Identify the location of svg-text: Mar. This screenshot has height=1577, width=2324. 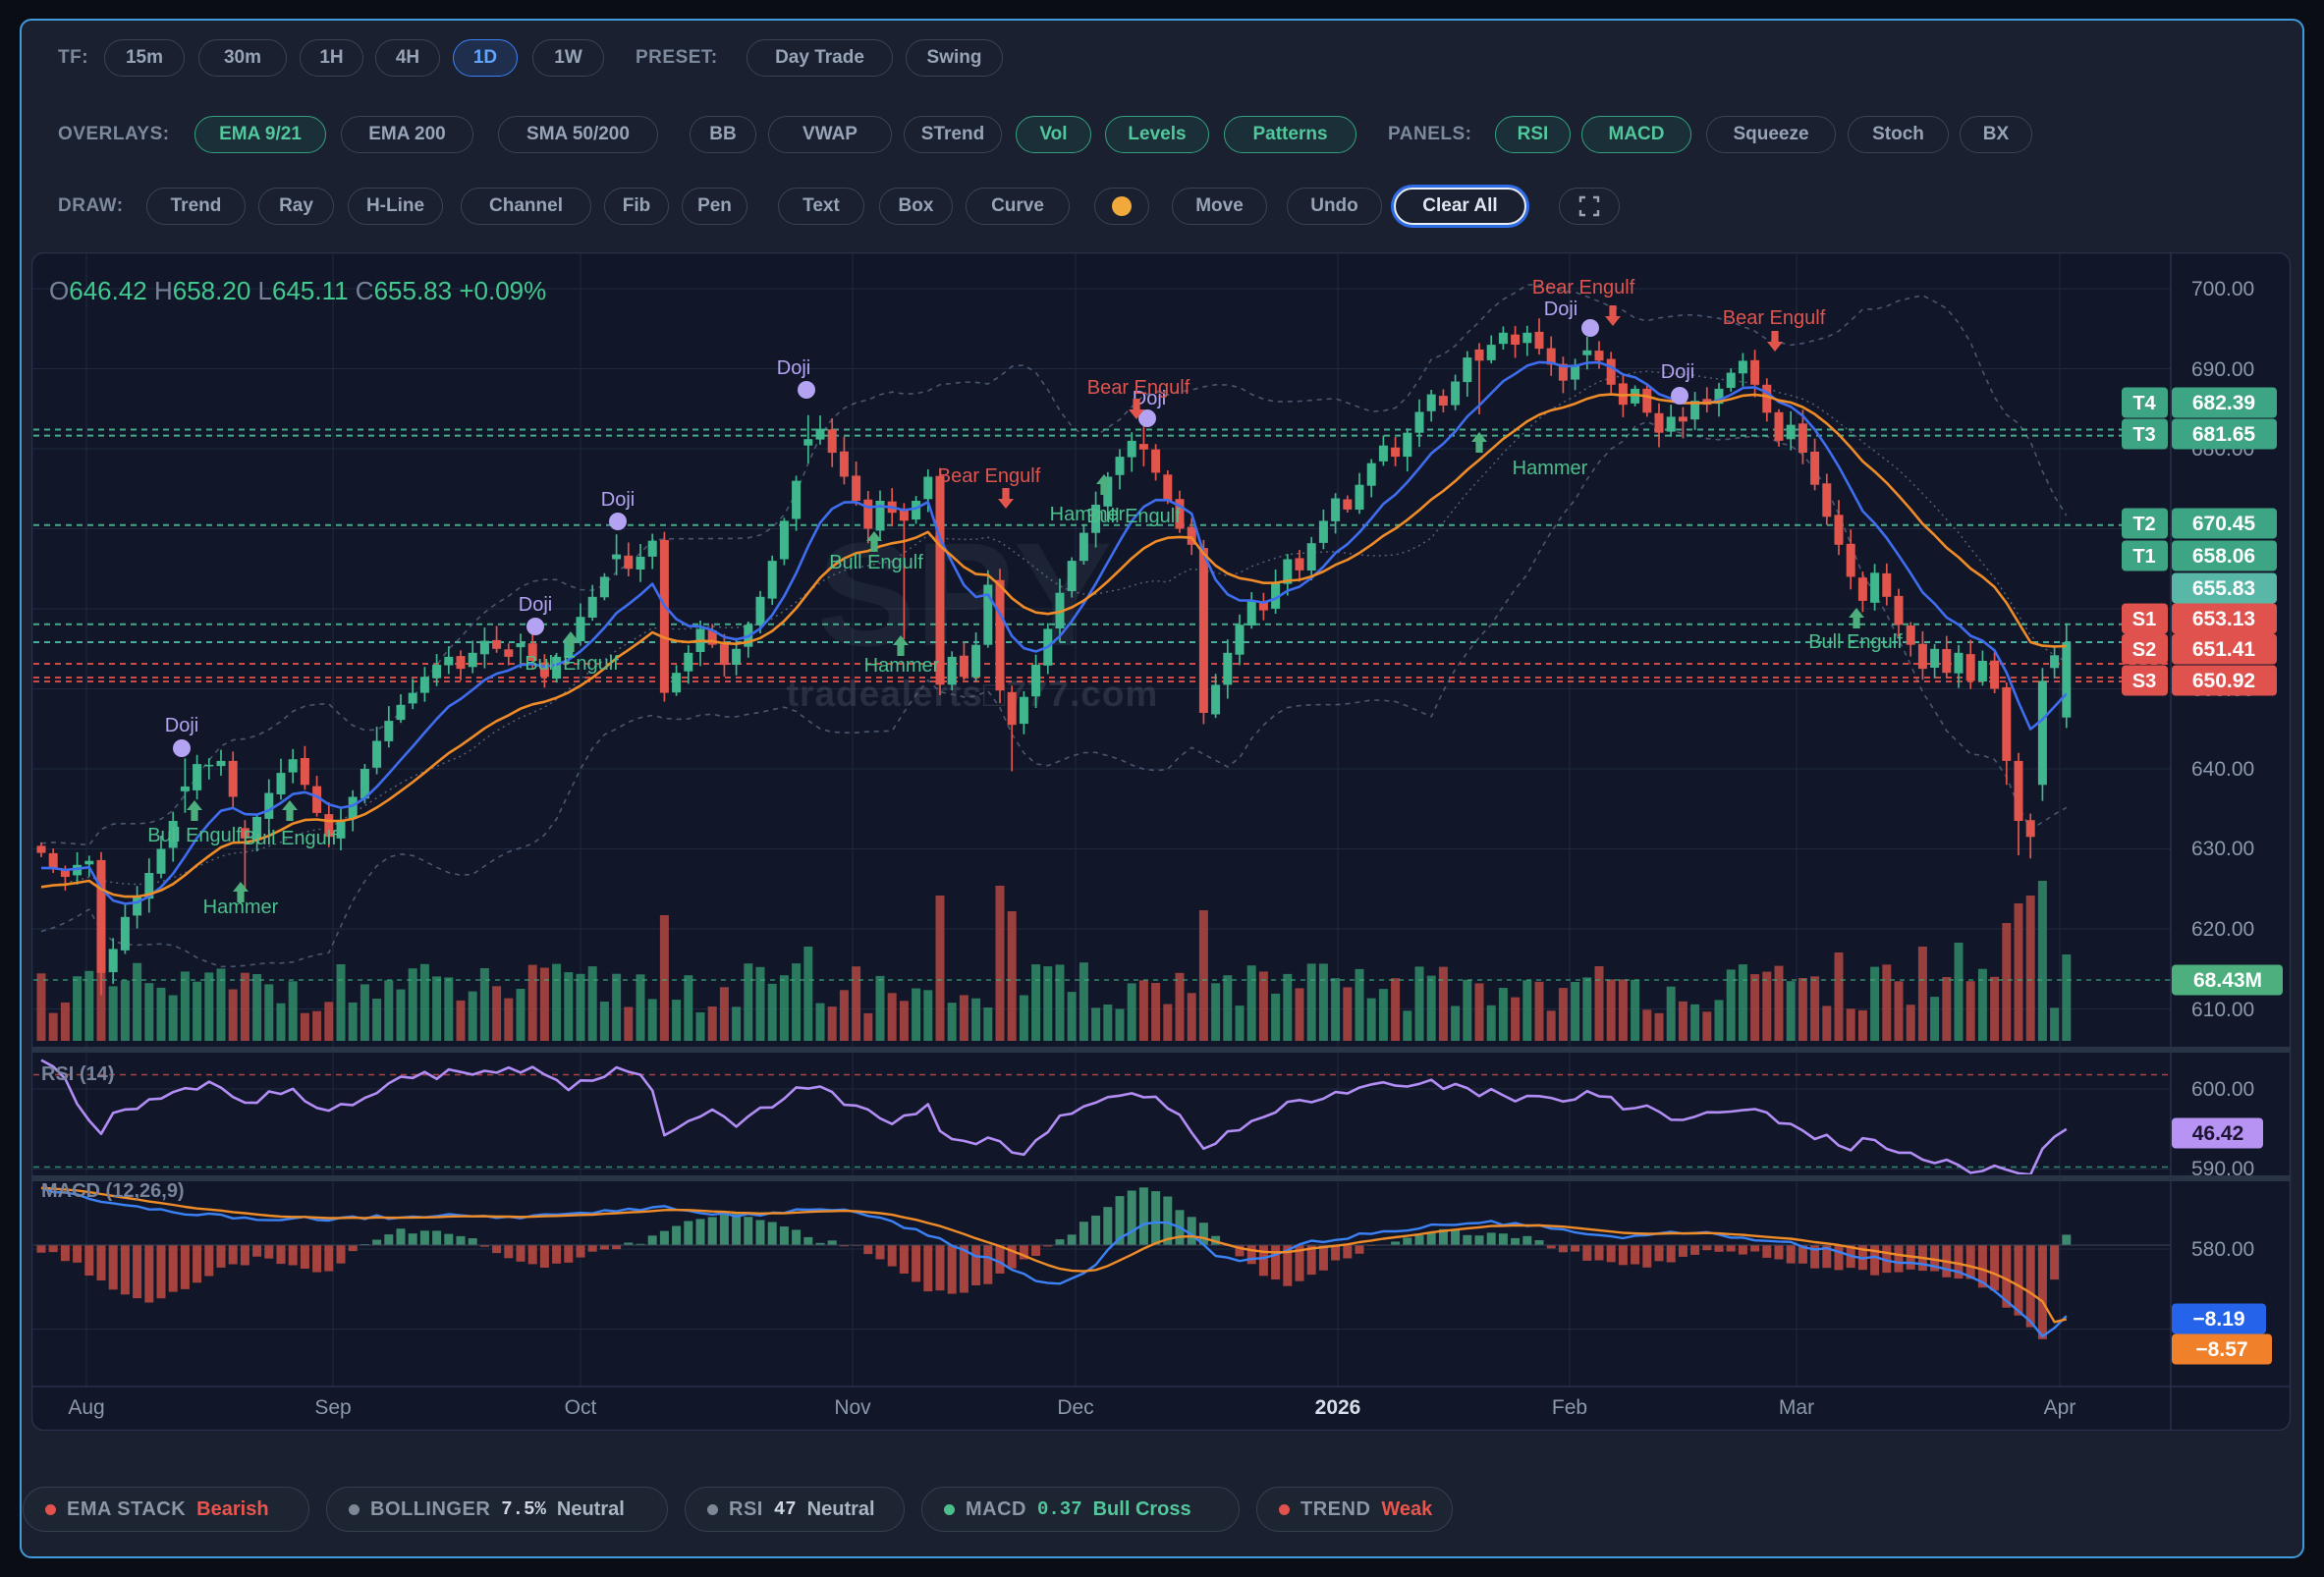
(1797, 1407).